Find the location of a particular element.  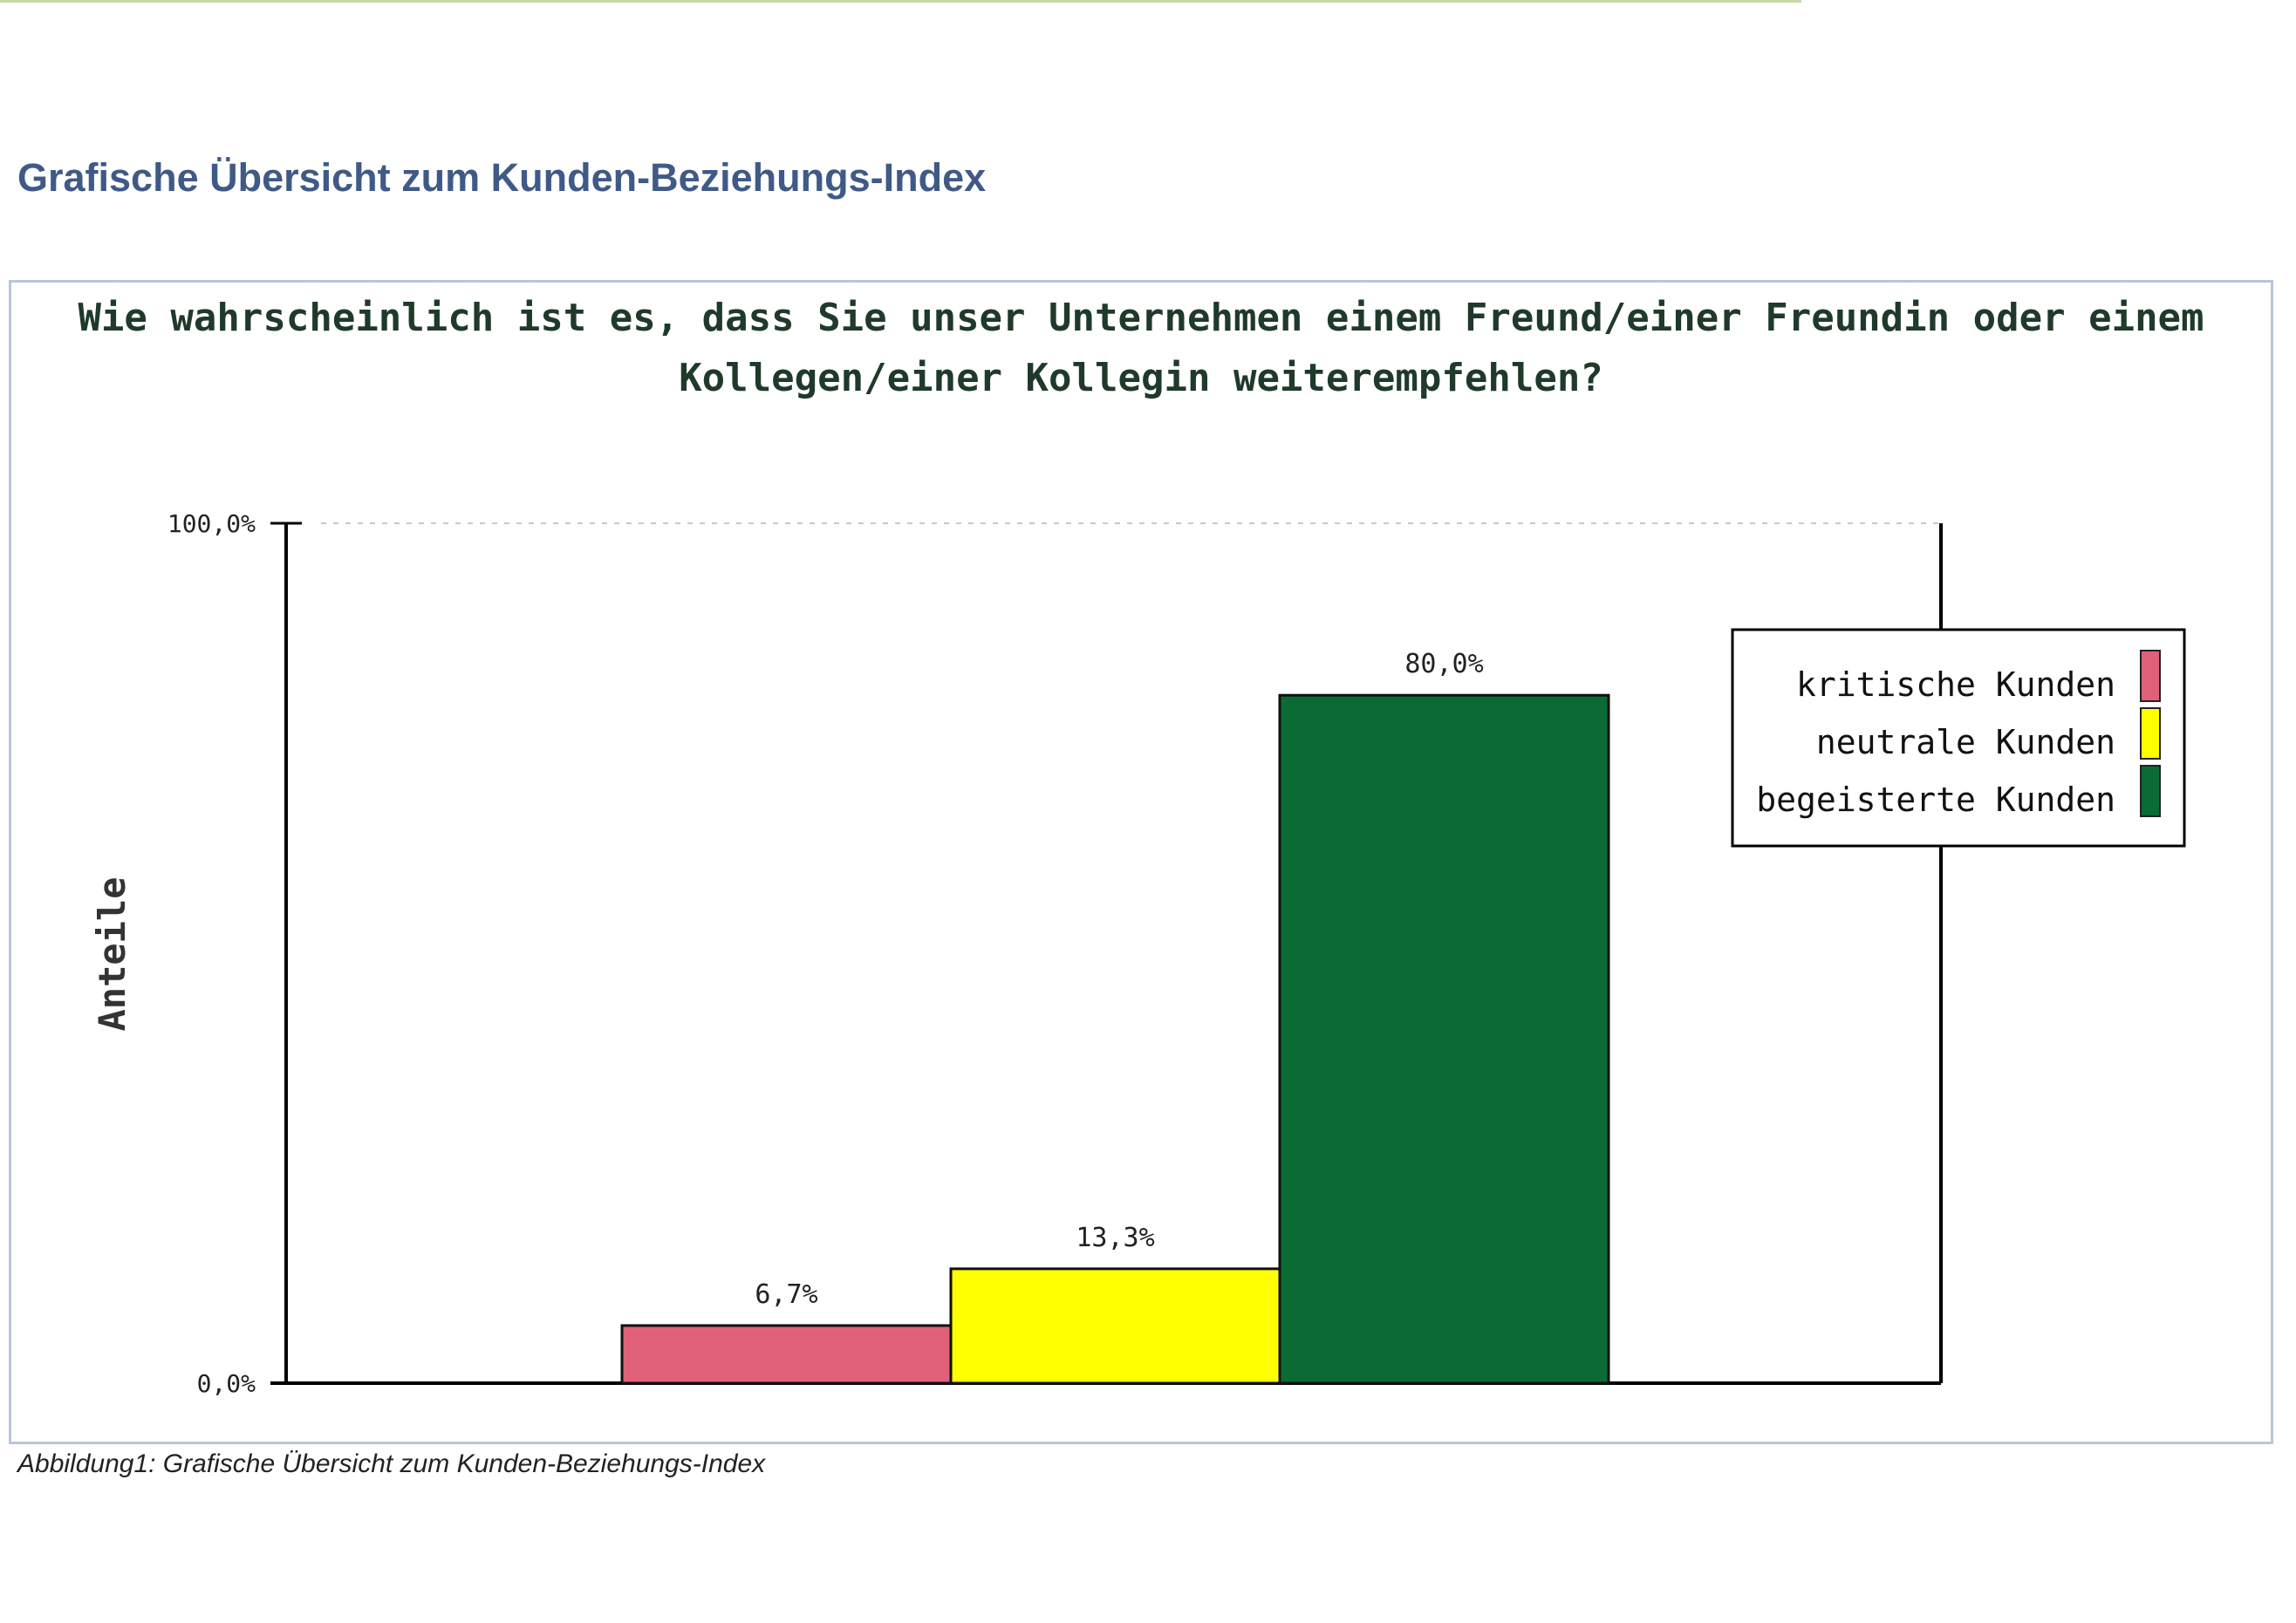

legend-label-neutrale: neutrale Kunden is located at coordinates (1965, 742).